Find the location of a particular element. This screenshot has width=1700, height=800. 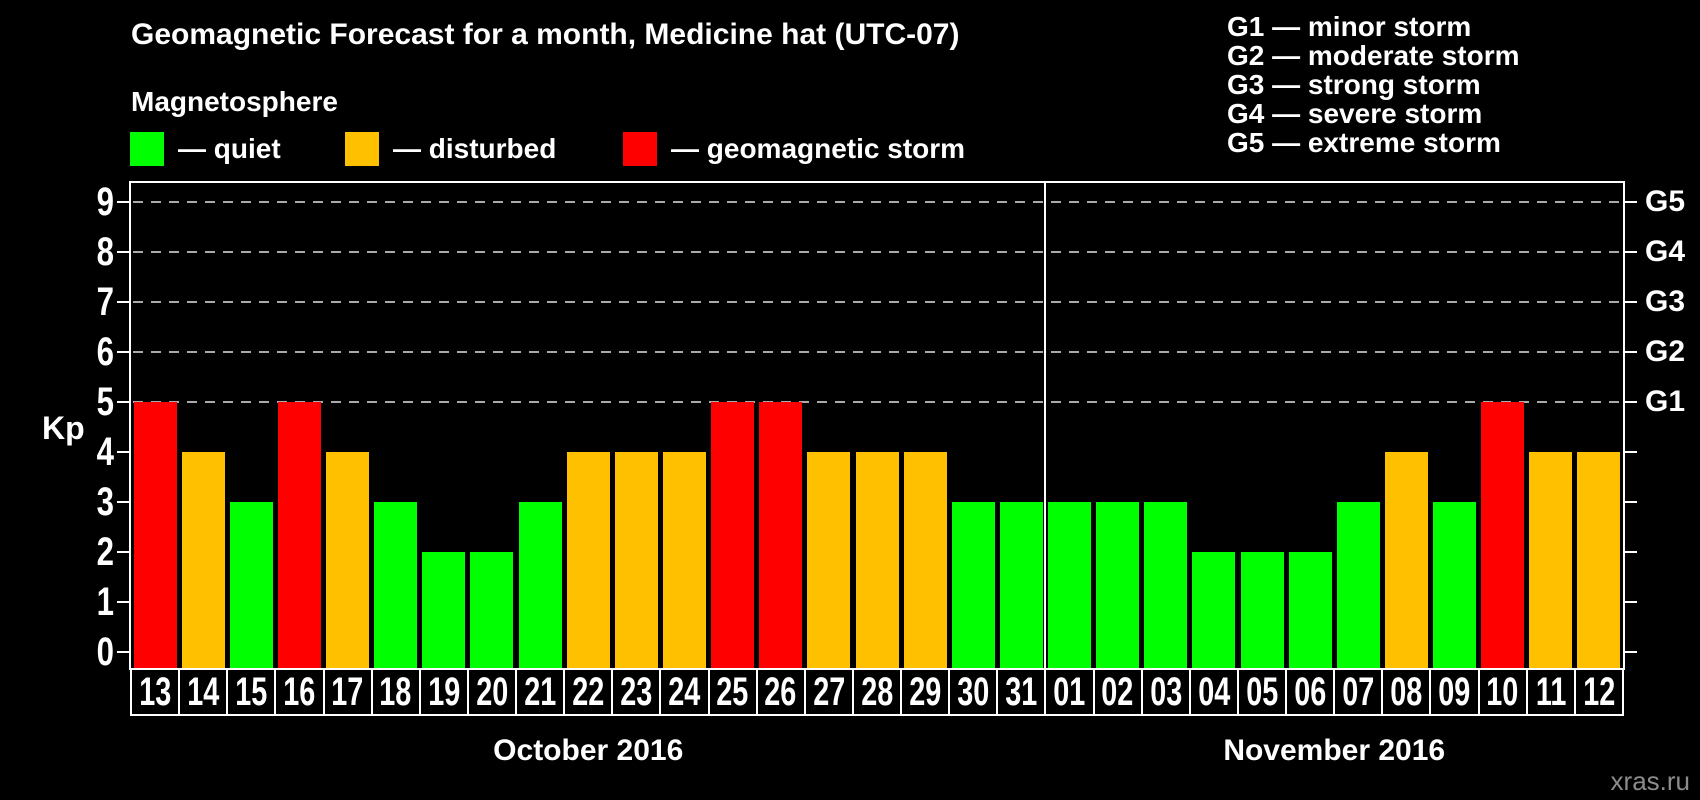

date-cell: 31 is located at coordinates (1021, 692).